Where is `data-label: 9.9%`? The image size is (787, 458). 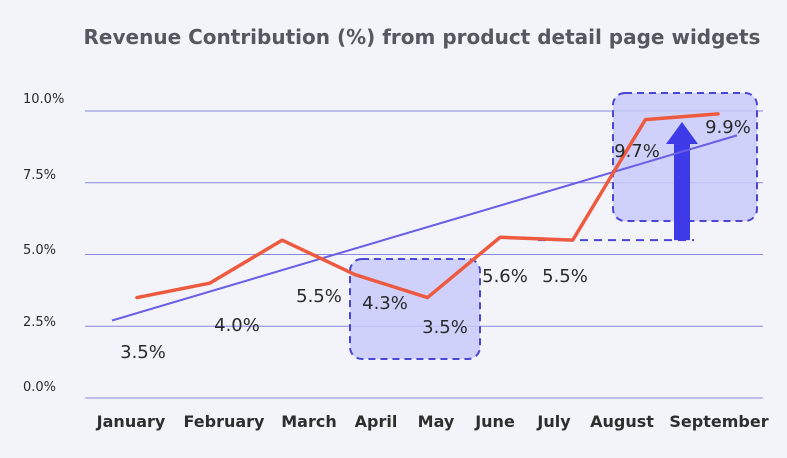 data-label: 9.9% is located at coordinates (728, 127).